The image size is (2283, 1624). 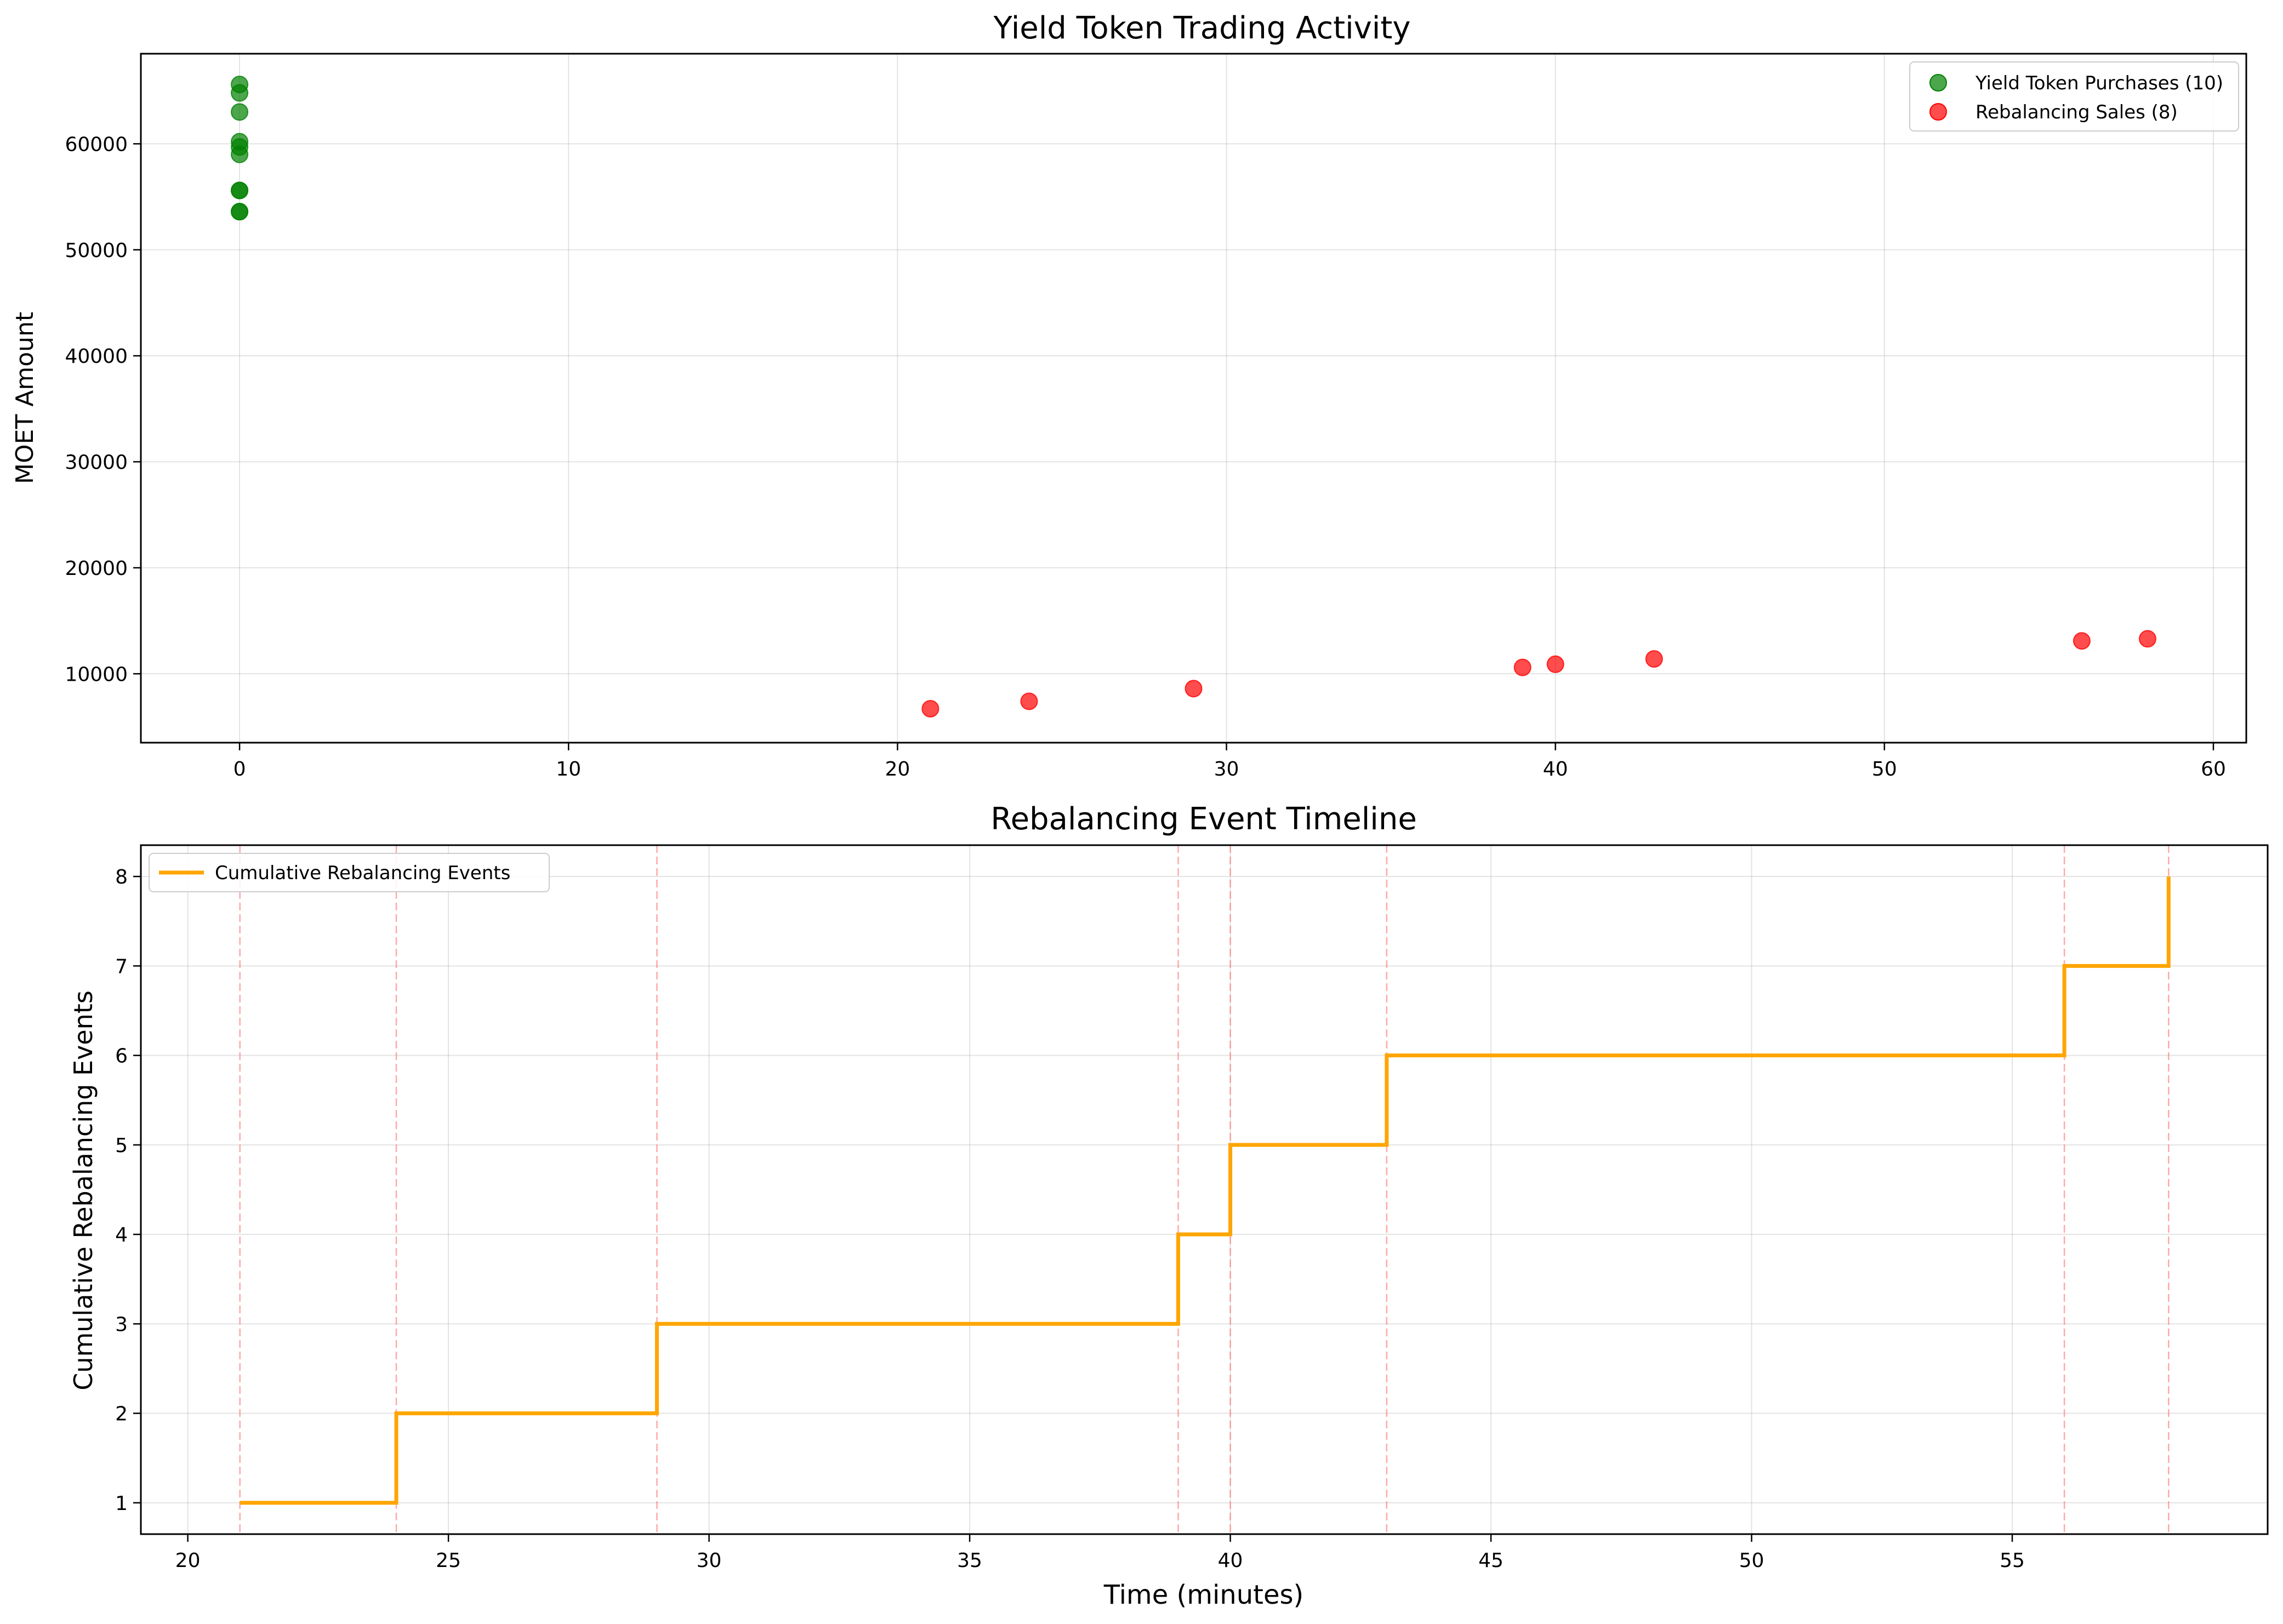 What do you see at coordinates (97, 463) in the screenshot?
I see `y-tick-label: 30000` at bounding box center [97, 463].